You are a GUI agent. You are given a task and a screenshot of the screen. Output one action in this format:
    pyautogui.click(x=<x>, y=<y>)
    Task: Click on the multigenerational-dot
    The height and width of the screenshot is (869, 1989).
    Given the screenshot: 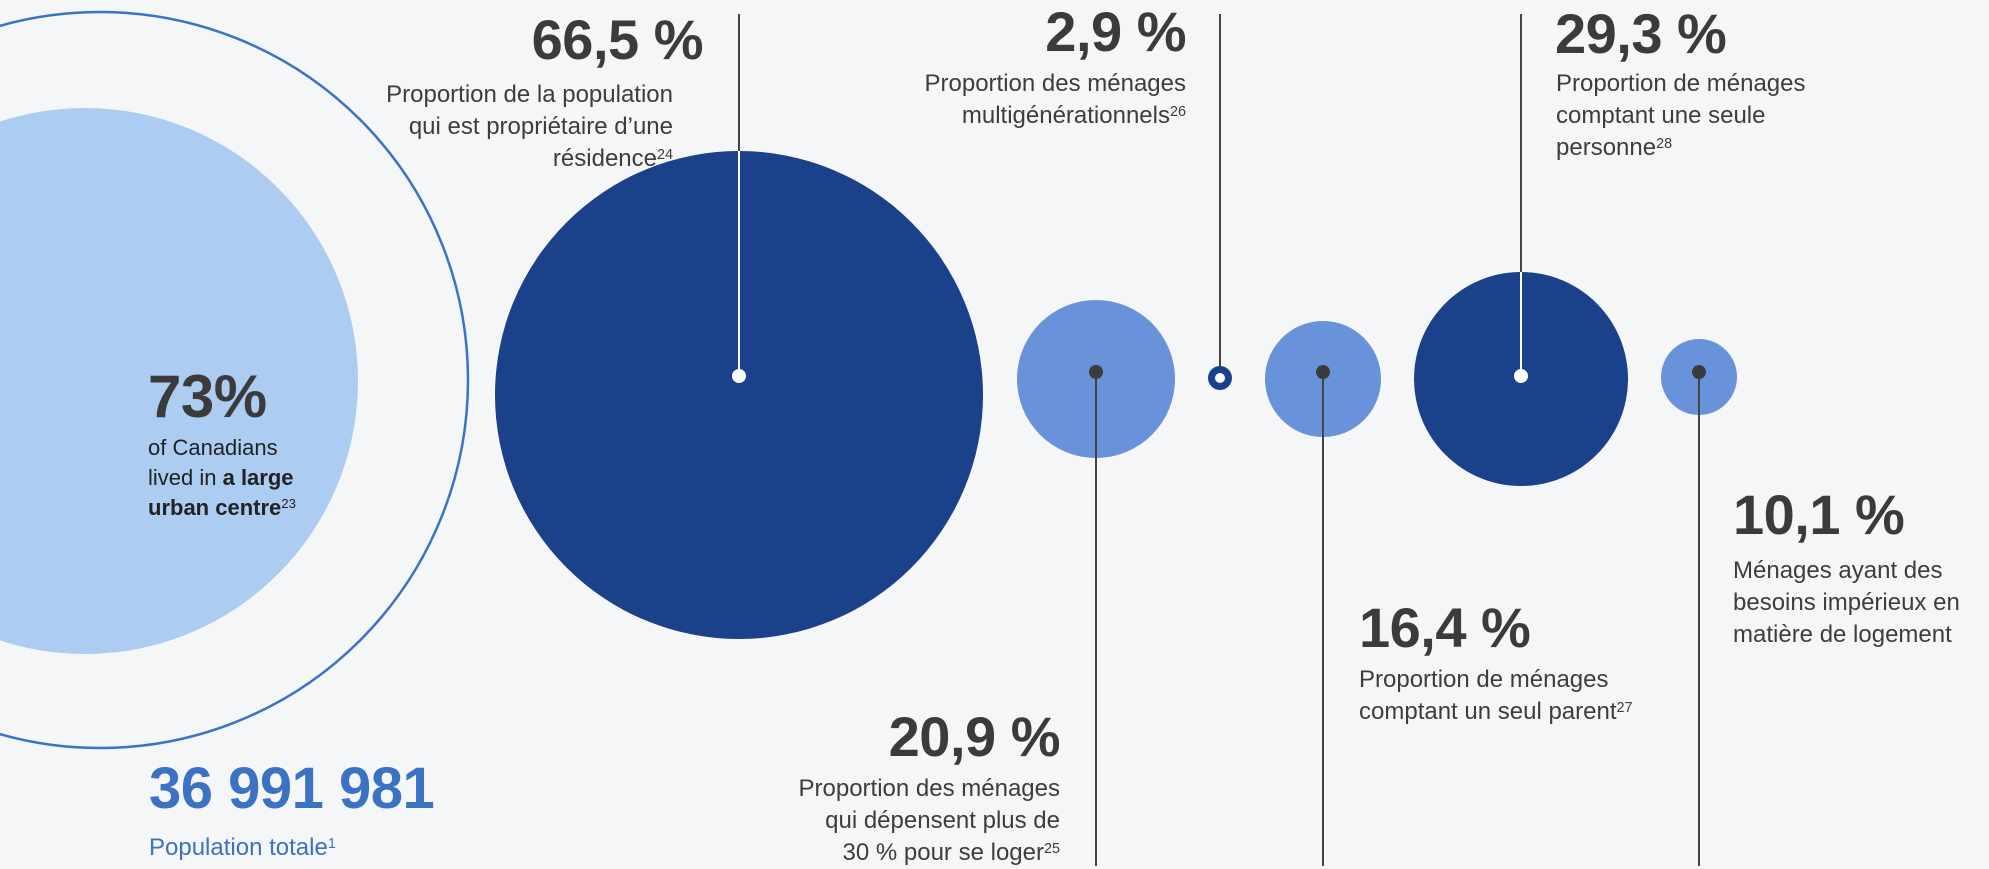 What is the action you would take?
    pyautogui.click(x=1220, y=378)
    